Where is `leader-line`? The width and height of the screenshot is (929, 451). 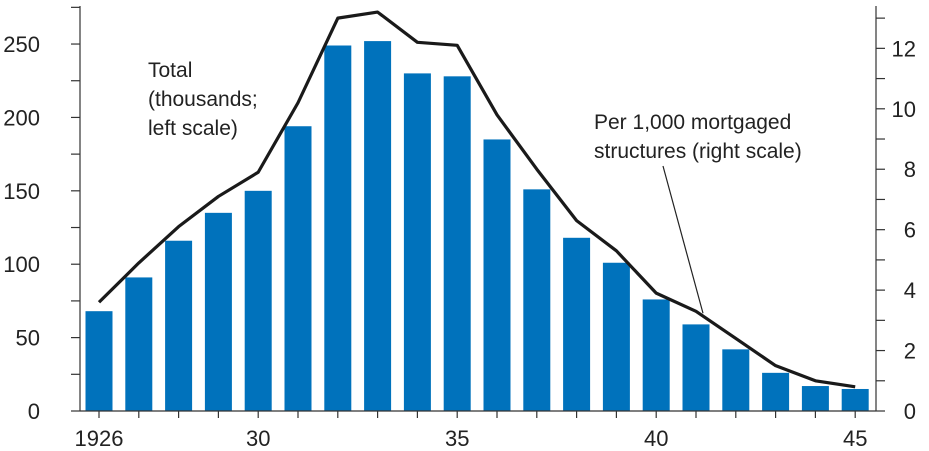 leader-line is located at coordinates (683, 239).